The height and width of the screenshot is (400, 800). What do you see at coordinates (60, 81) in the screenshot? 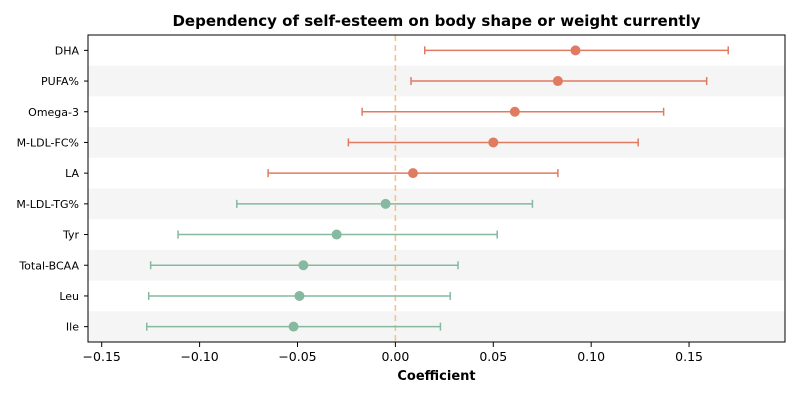
I see `category-label: PUFA%` at bounding box center [60, 81].